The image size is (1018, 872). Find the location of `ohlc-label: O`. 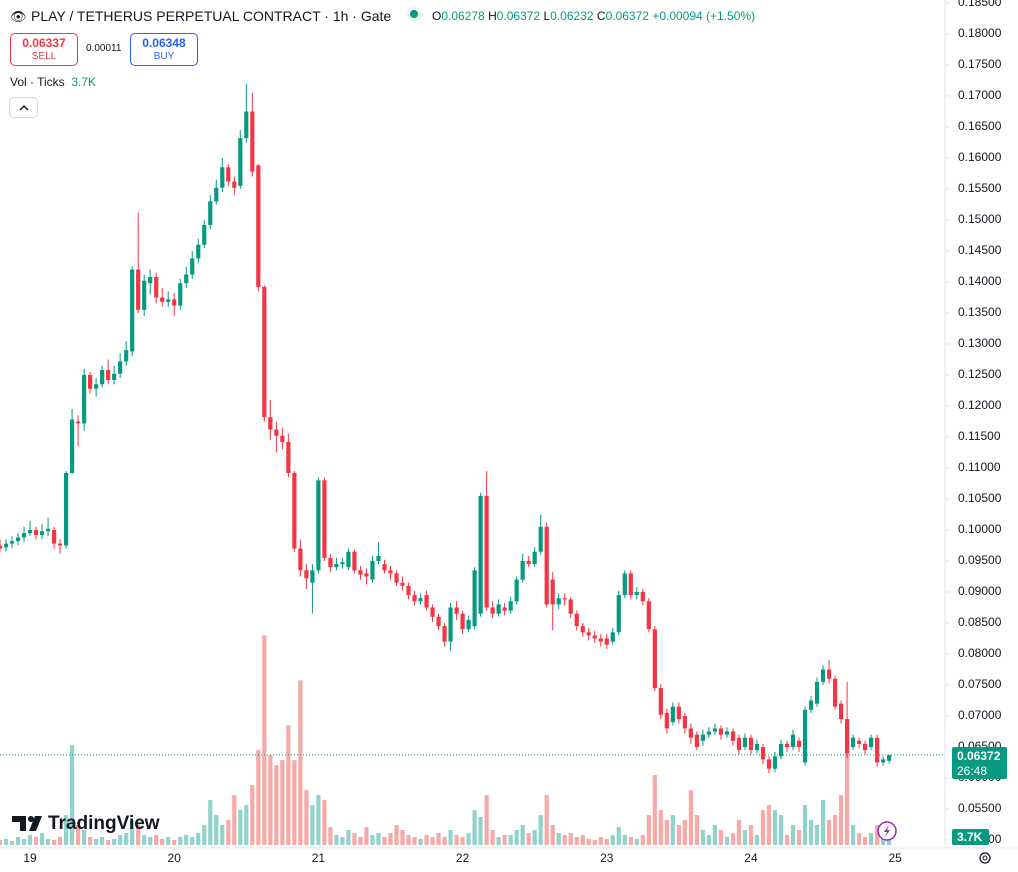

ohlc-label: O is located at coordinates (437, 16).